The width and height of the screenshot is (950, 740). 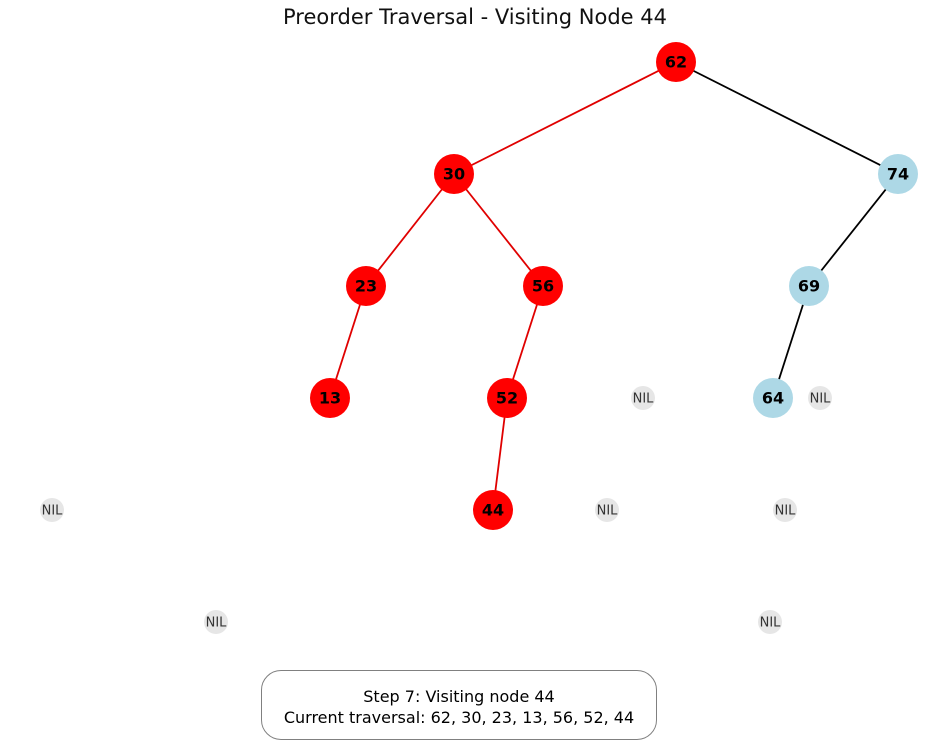 I want to click on node-label: 13, so click(x=330, y=398).